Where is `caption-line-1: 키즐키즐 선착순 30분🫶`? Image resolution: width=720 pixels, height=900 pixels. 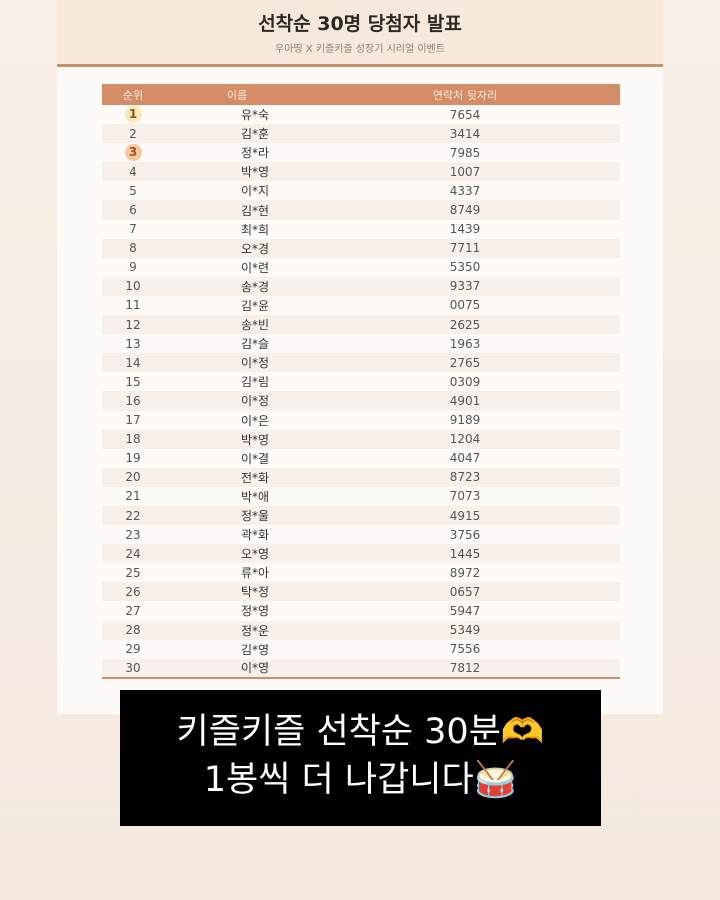 caption-line-1: 키즐키즐 선착순 30분🫶 is located at coordinates (360, 732).